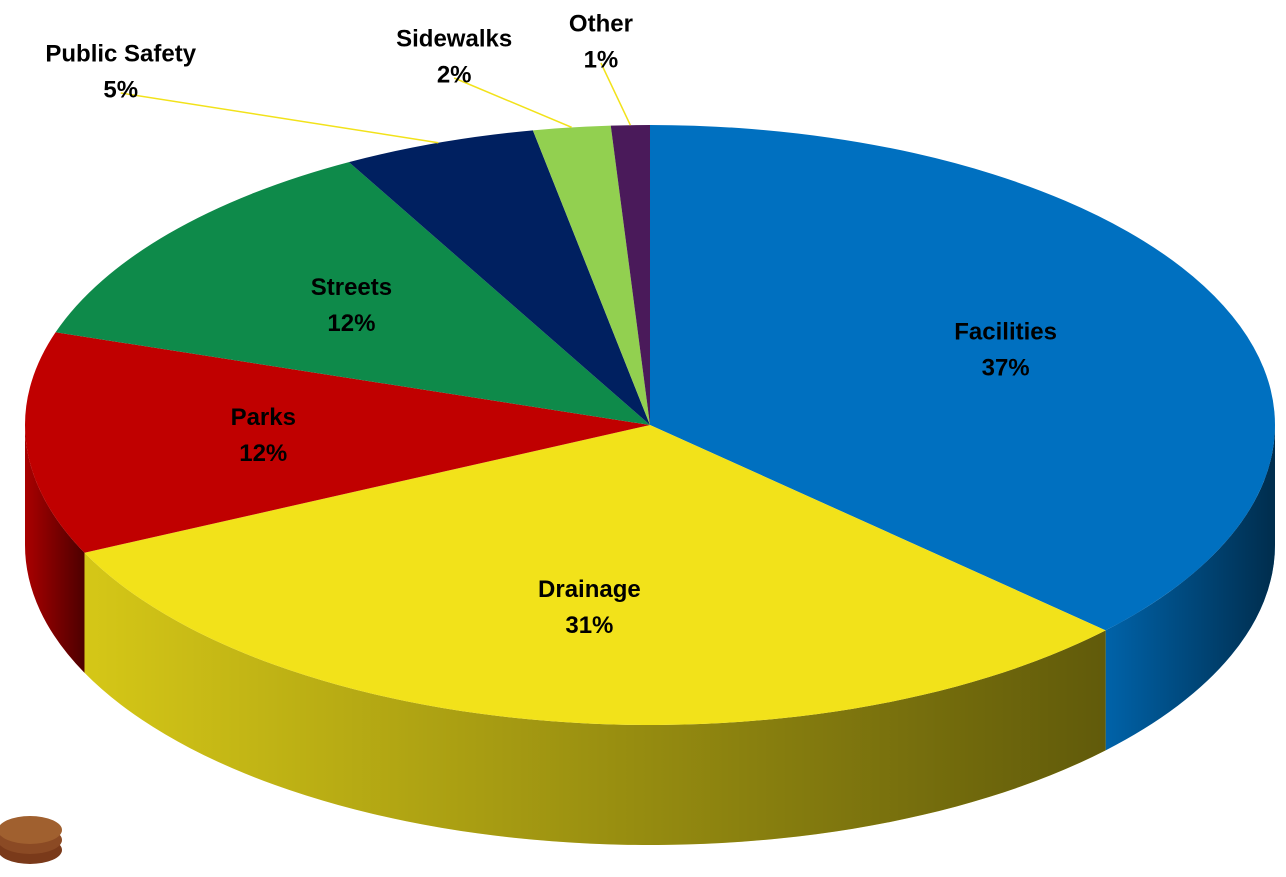 The width and height of the screenshot is (1286, 877). What do you see at coordinates (454, 74) in the screenshot?
I see `data-label-value: 2%` at bounding box center [454, 74].